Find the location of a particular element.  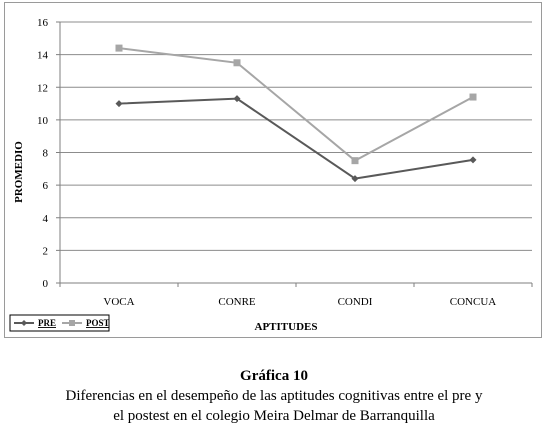

x-tick-label: CONRE is located at coordinates (237, 302).